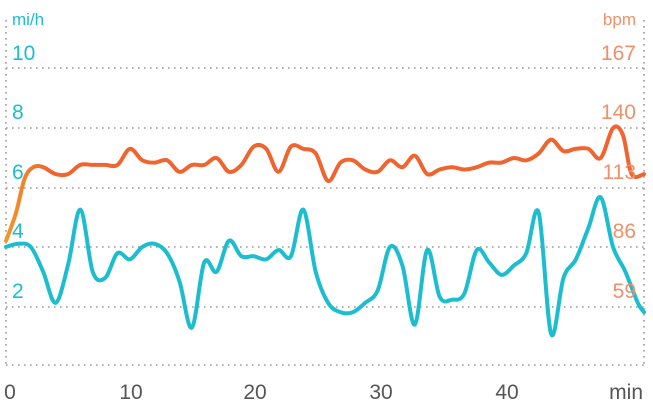 The image size is (653, 409). I want to click on right-axis-unit: bpm, so click(619, 19).